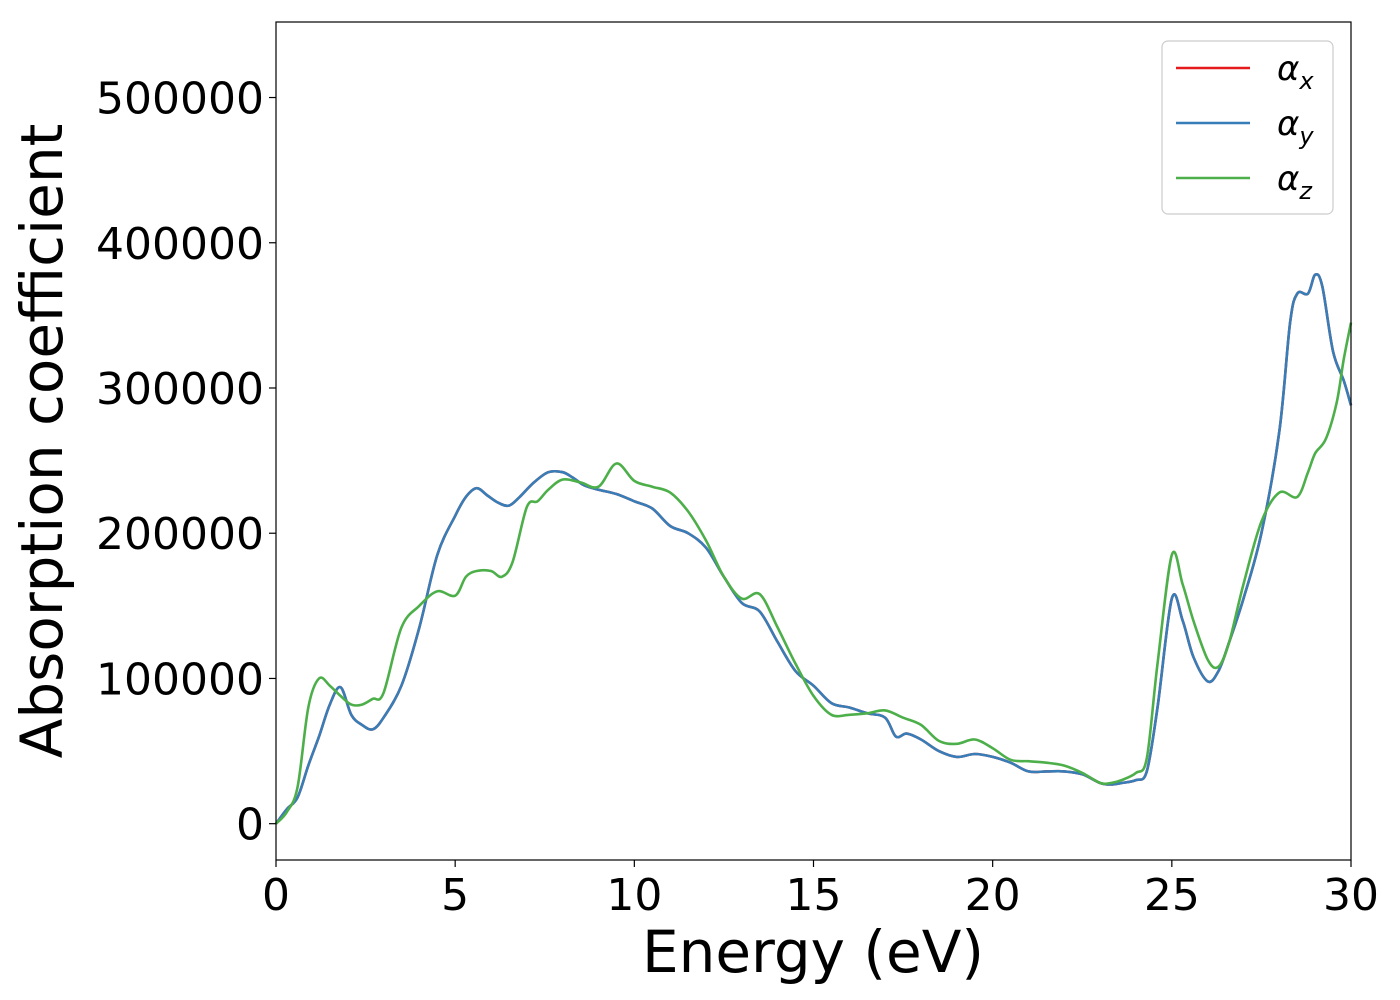  I want to click on y-axis: 0 100000 200000 300000 400000 500000, so click(186, 462).